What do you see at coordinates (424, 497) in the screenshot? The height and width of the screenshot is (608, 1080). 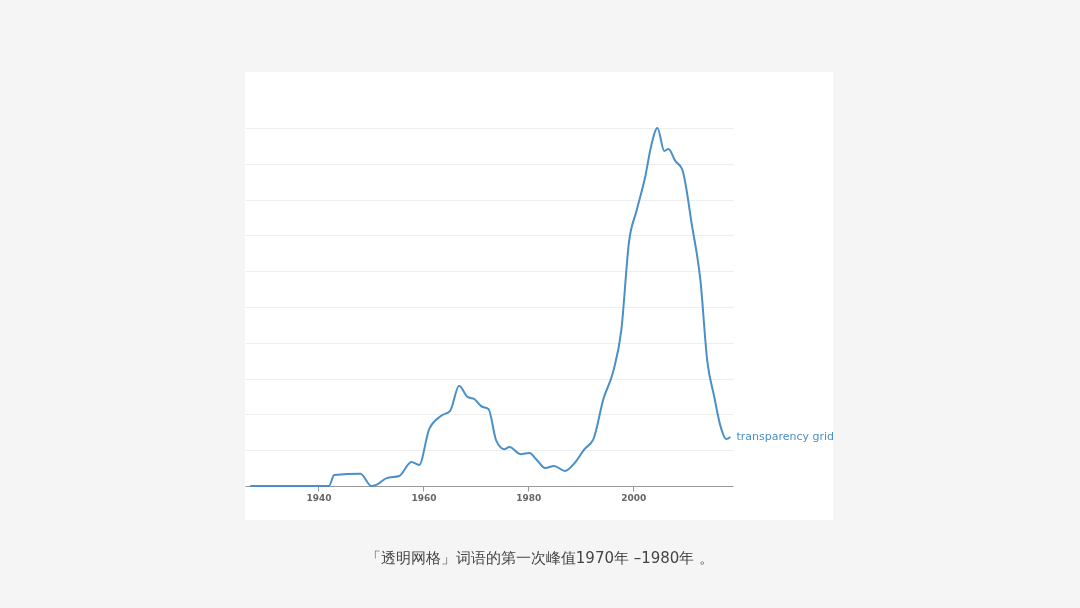 I see `x-tick-label: 1960` at bounding box center [424, 497].